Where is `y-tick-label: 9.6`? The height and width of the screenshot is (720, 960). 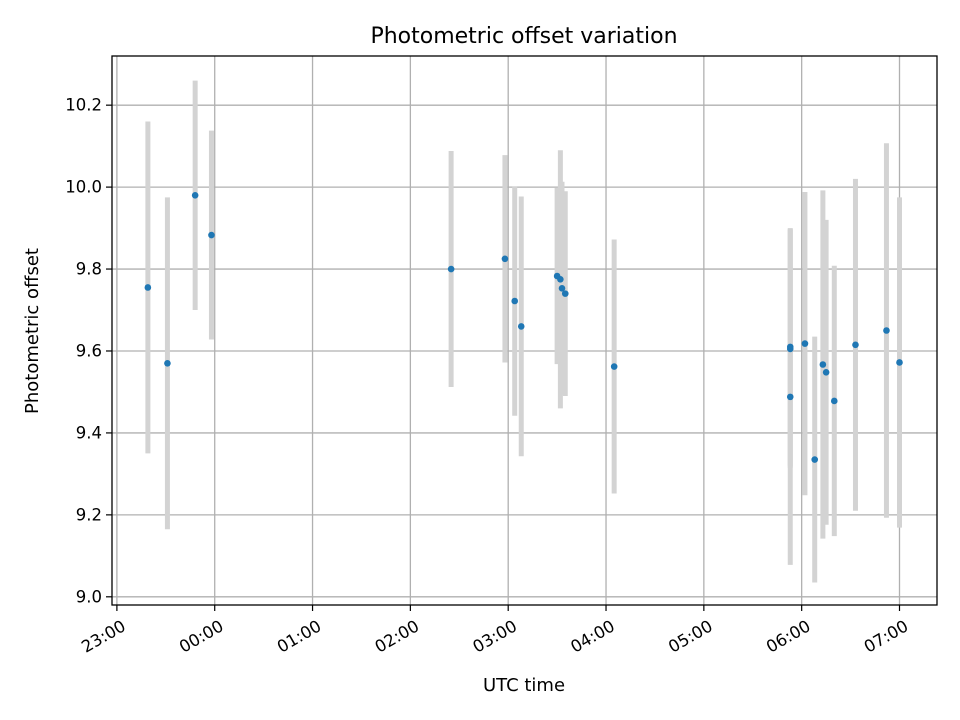 y-tick-label: 9.6 is located at coordinates (89, 350).